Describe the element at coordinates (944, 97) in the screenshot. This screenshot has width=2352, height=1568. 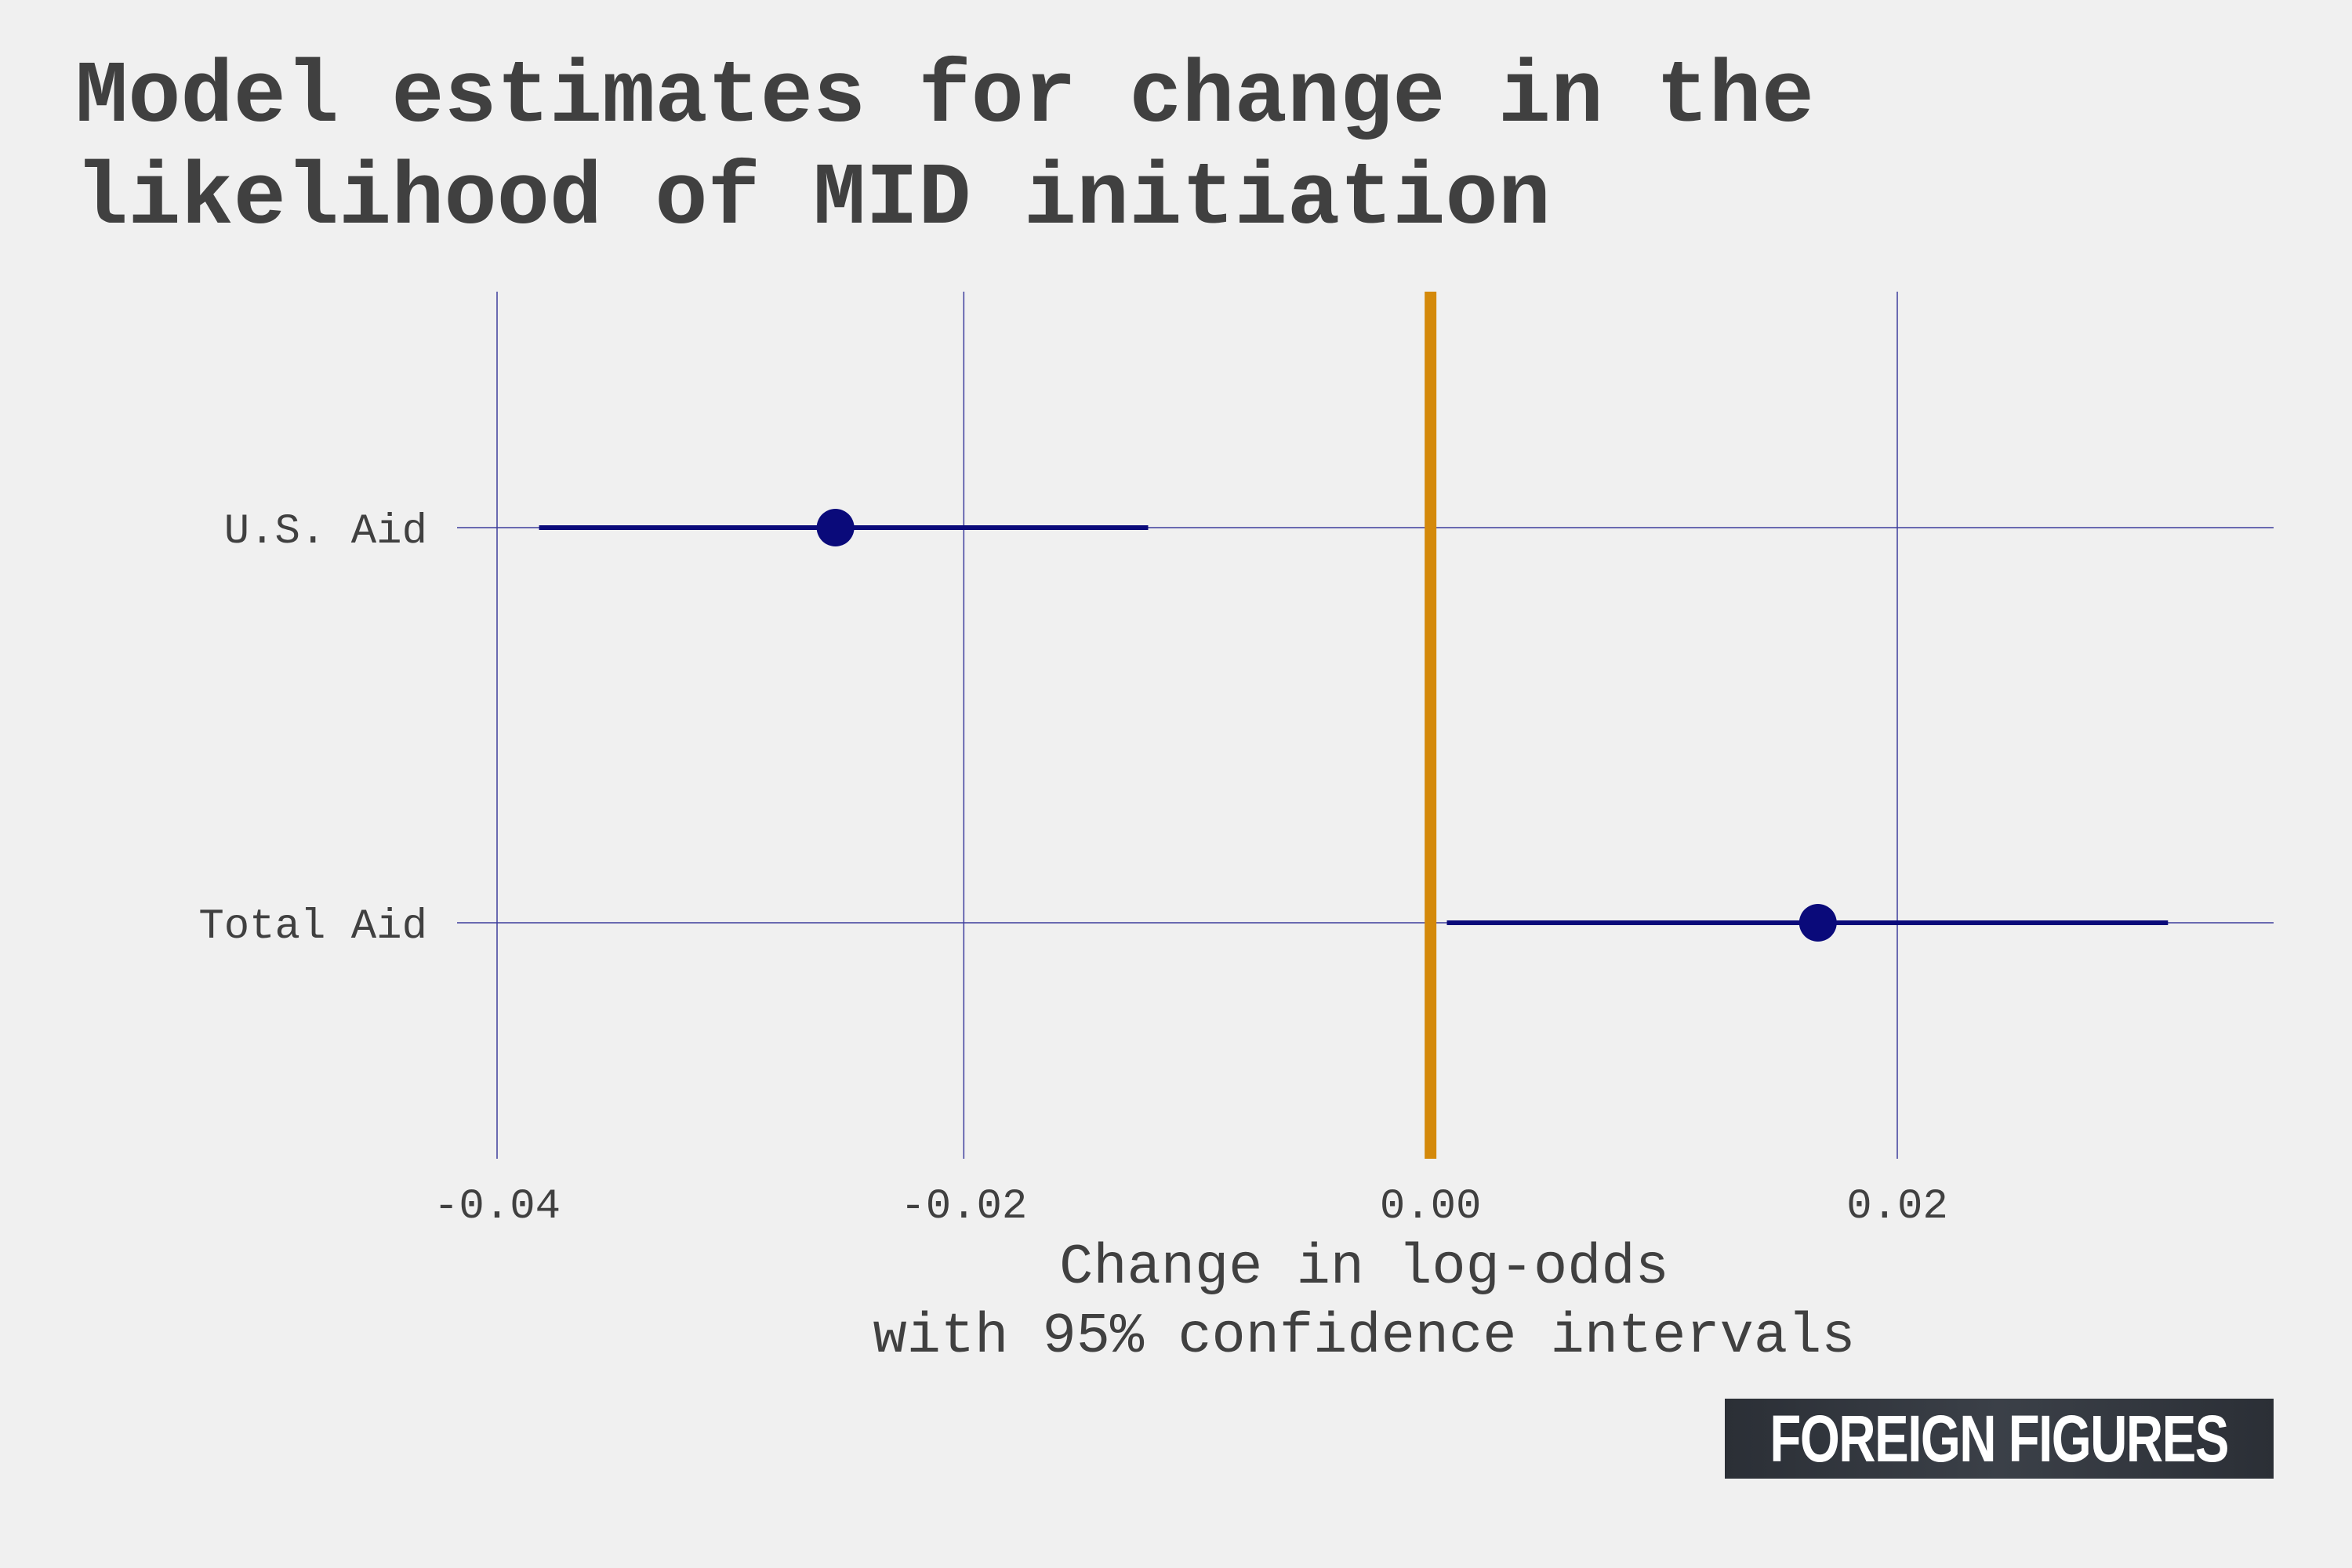
I see `chart-title-line-1: Model estimates for change in the` at that location.